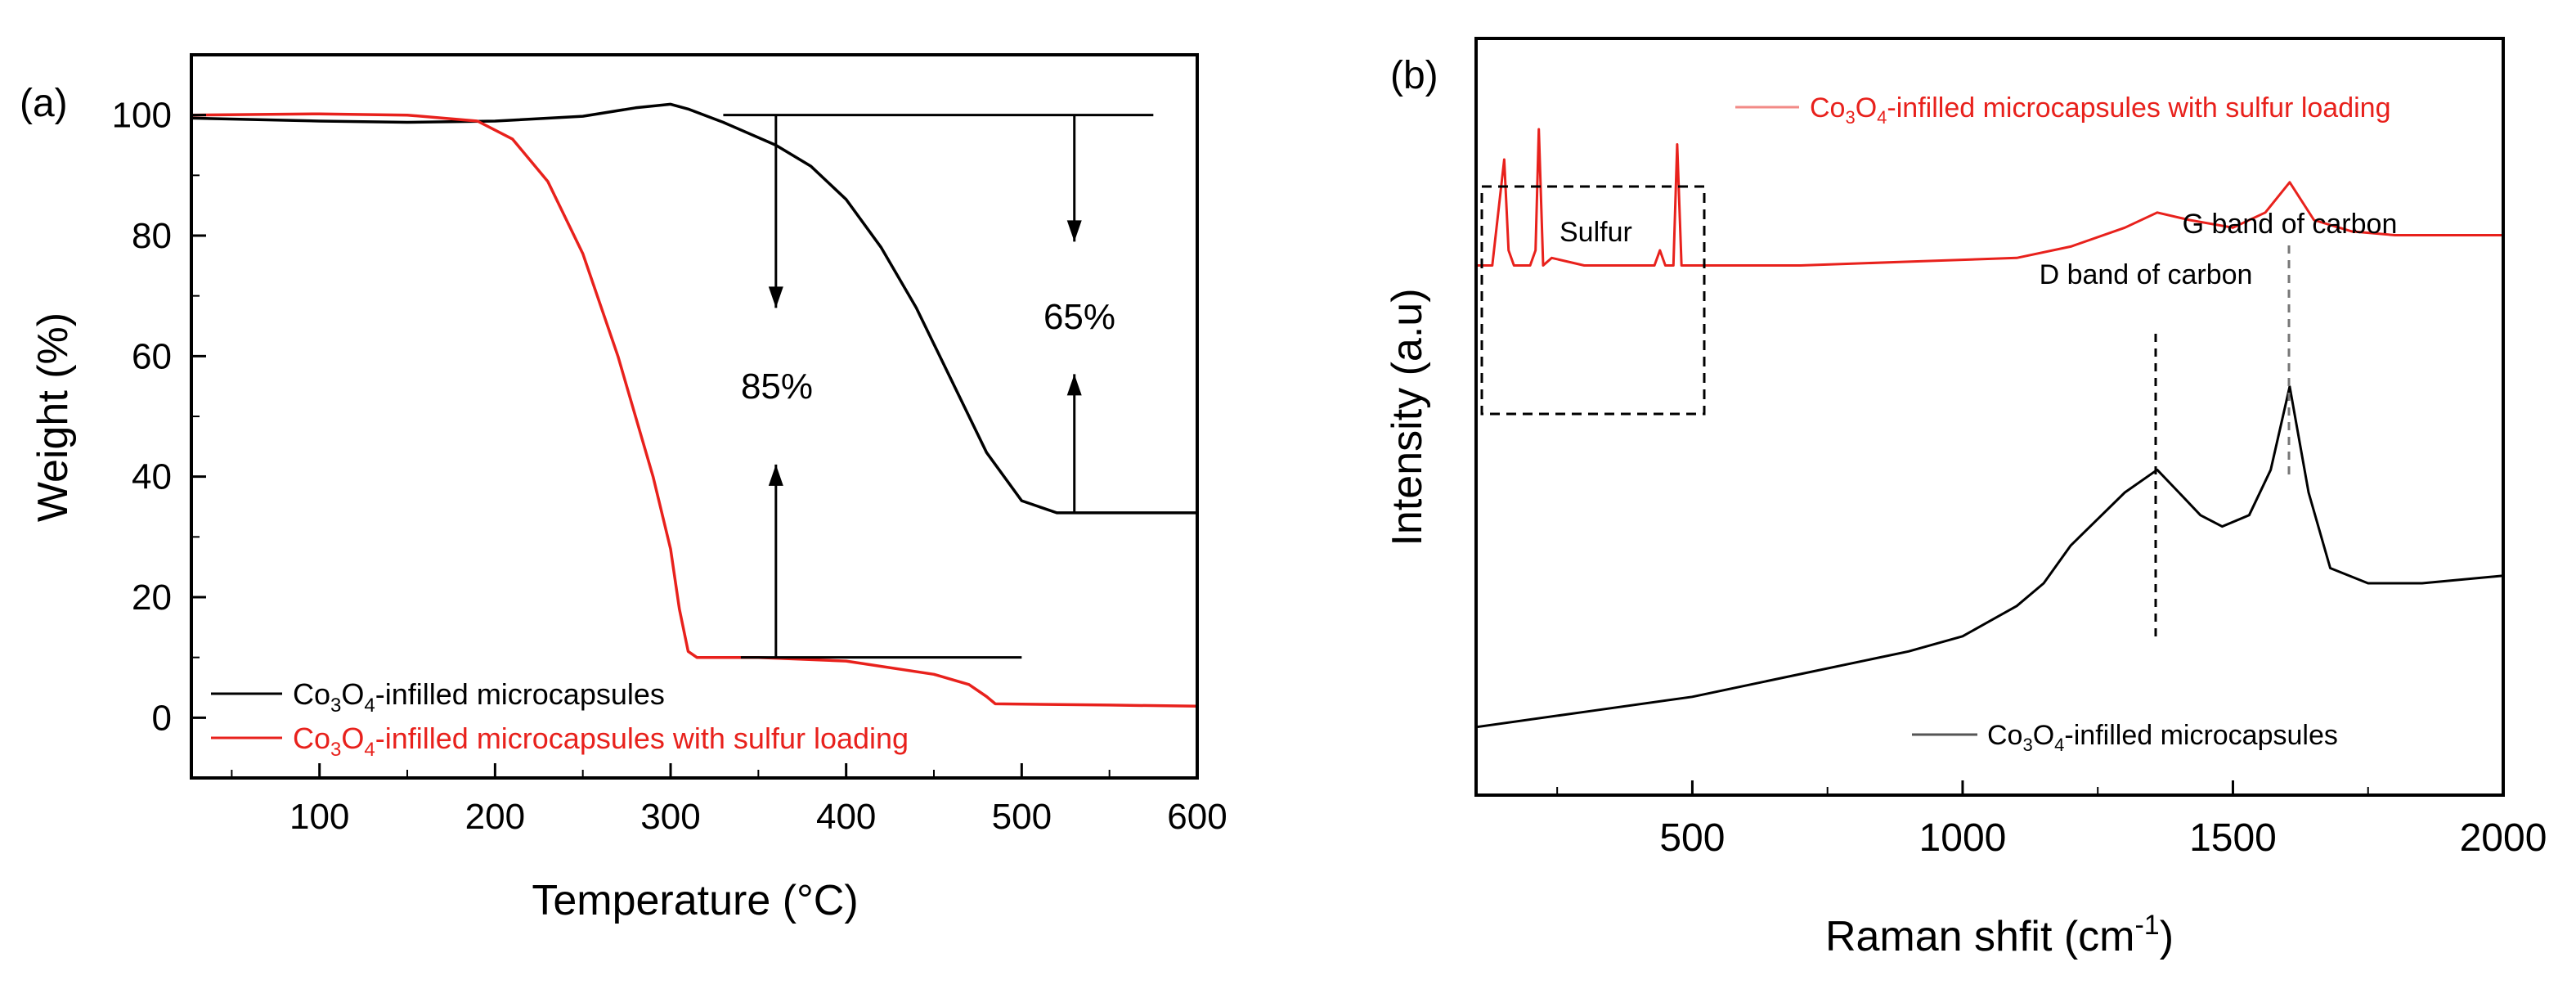 The image size is (2576, 989). Describe the element at coordinates (1999, 935) in the screenshot. I see `panel-b-x-axis-label: Raman shfit (cm-1)` at that location.